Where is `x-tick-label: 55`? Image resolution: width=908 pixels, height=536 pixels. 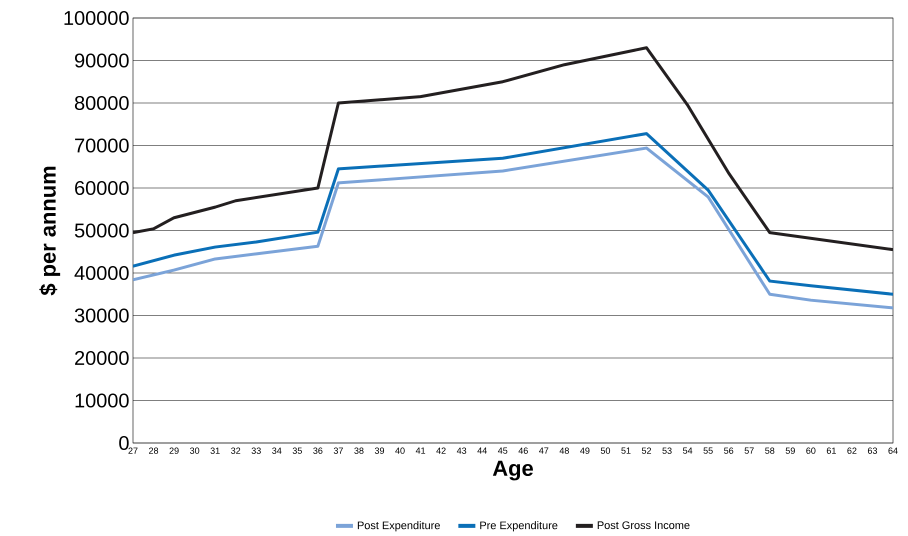 x-tick-label: 55 is located at coordinates (708, 451).